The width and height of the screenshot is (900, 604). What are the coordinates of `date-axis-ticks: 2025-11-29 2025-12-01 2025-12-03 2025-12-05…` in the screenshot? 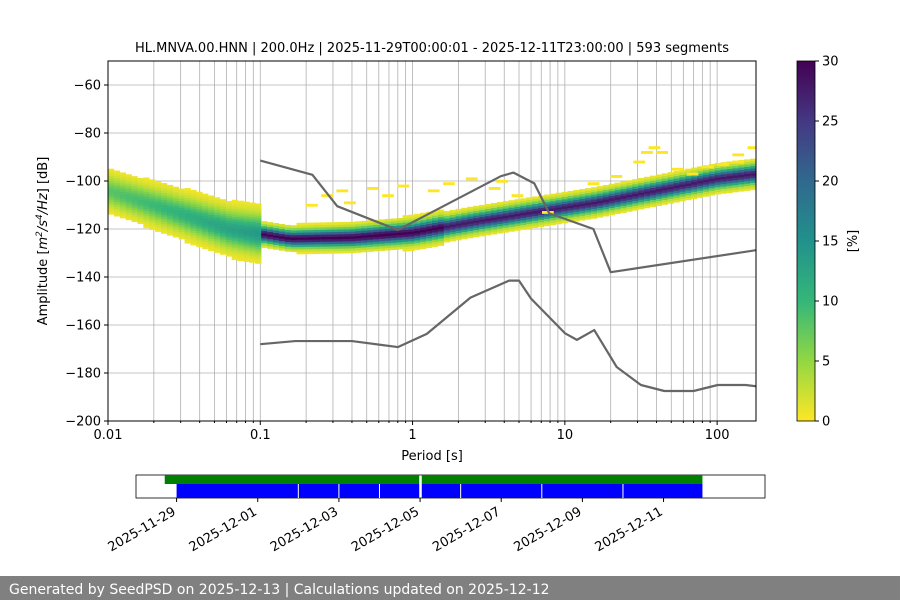 It's located at (386, 526).